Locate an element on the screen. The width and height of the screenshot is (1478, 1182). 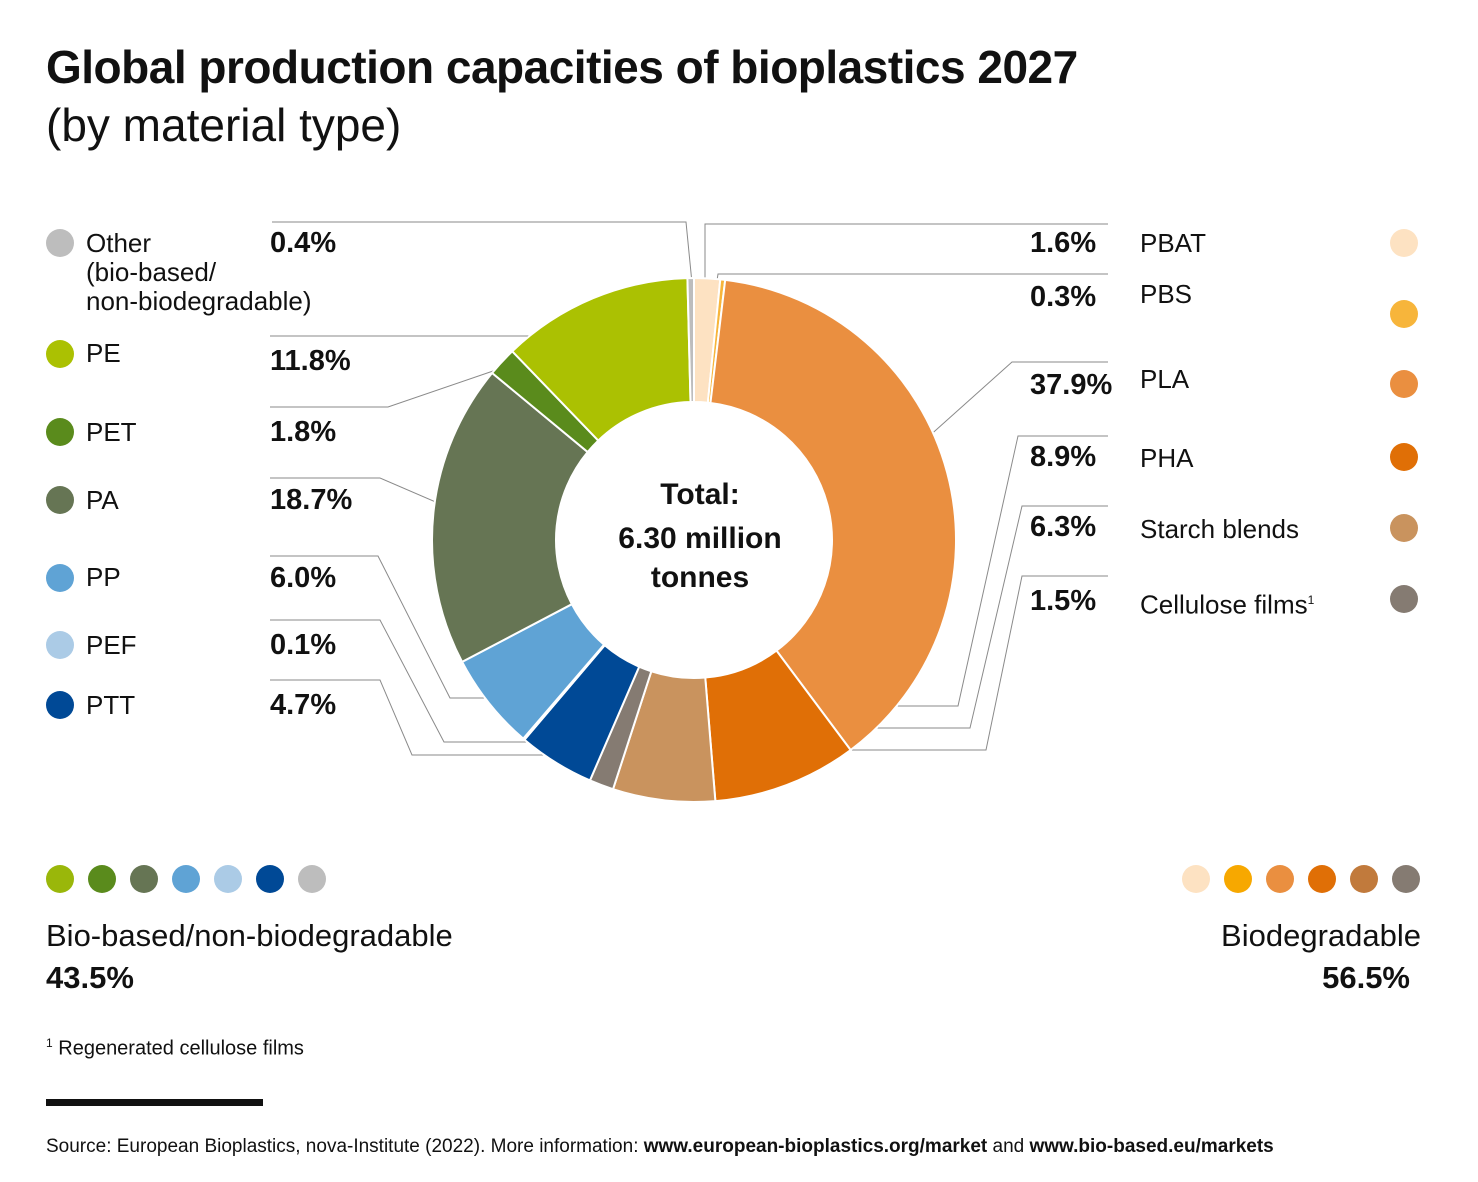
chart-subtitle: (by material type) is located at coordinates (224, 125).